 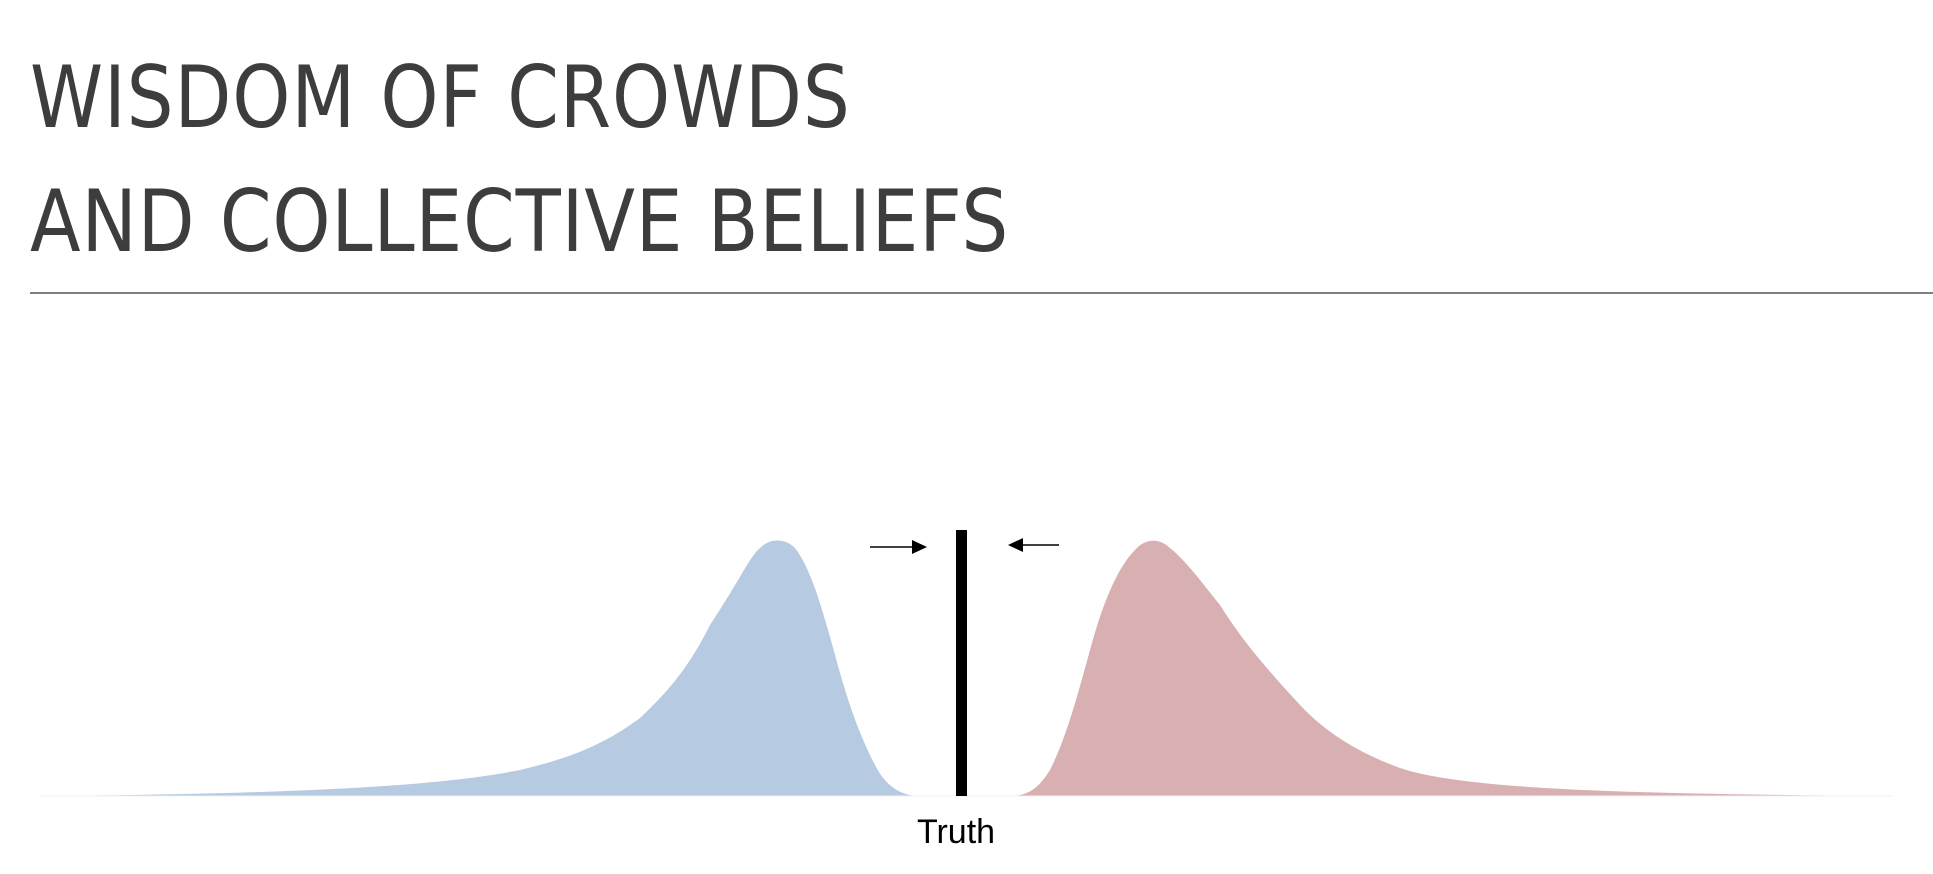 I want to click on arrow-left-icon, so click(x=1033, y=545).